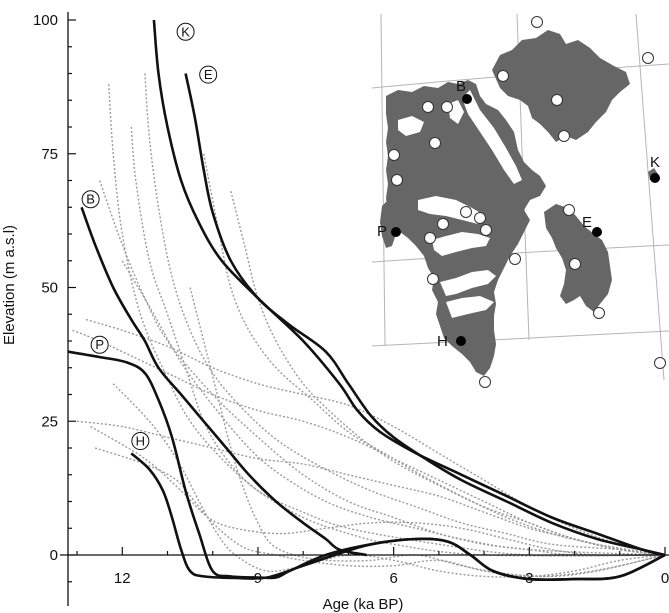 The image size is (669, 613). Describe the element at coordinates (372, 567) in the screenshot. I see `x-ticks: 12 9 6 3 0` at that location.